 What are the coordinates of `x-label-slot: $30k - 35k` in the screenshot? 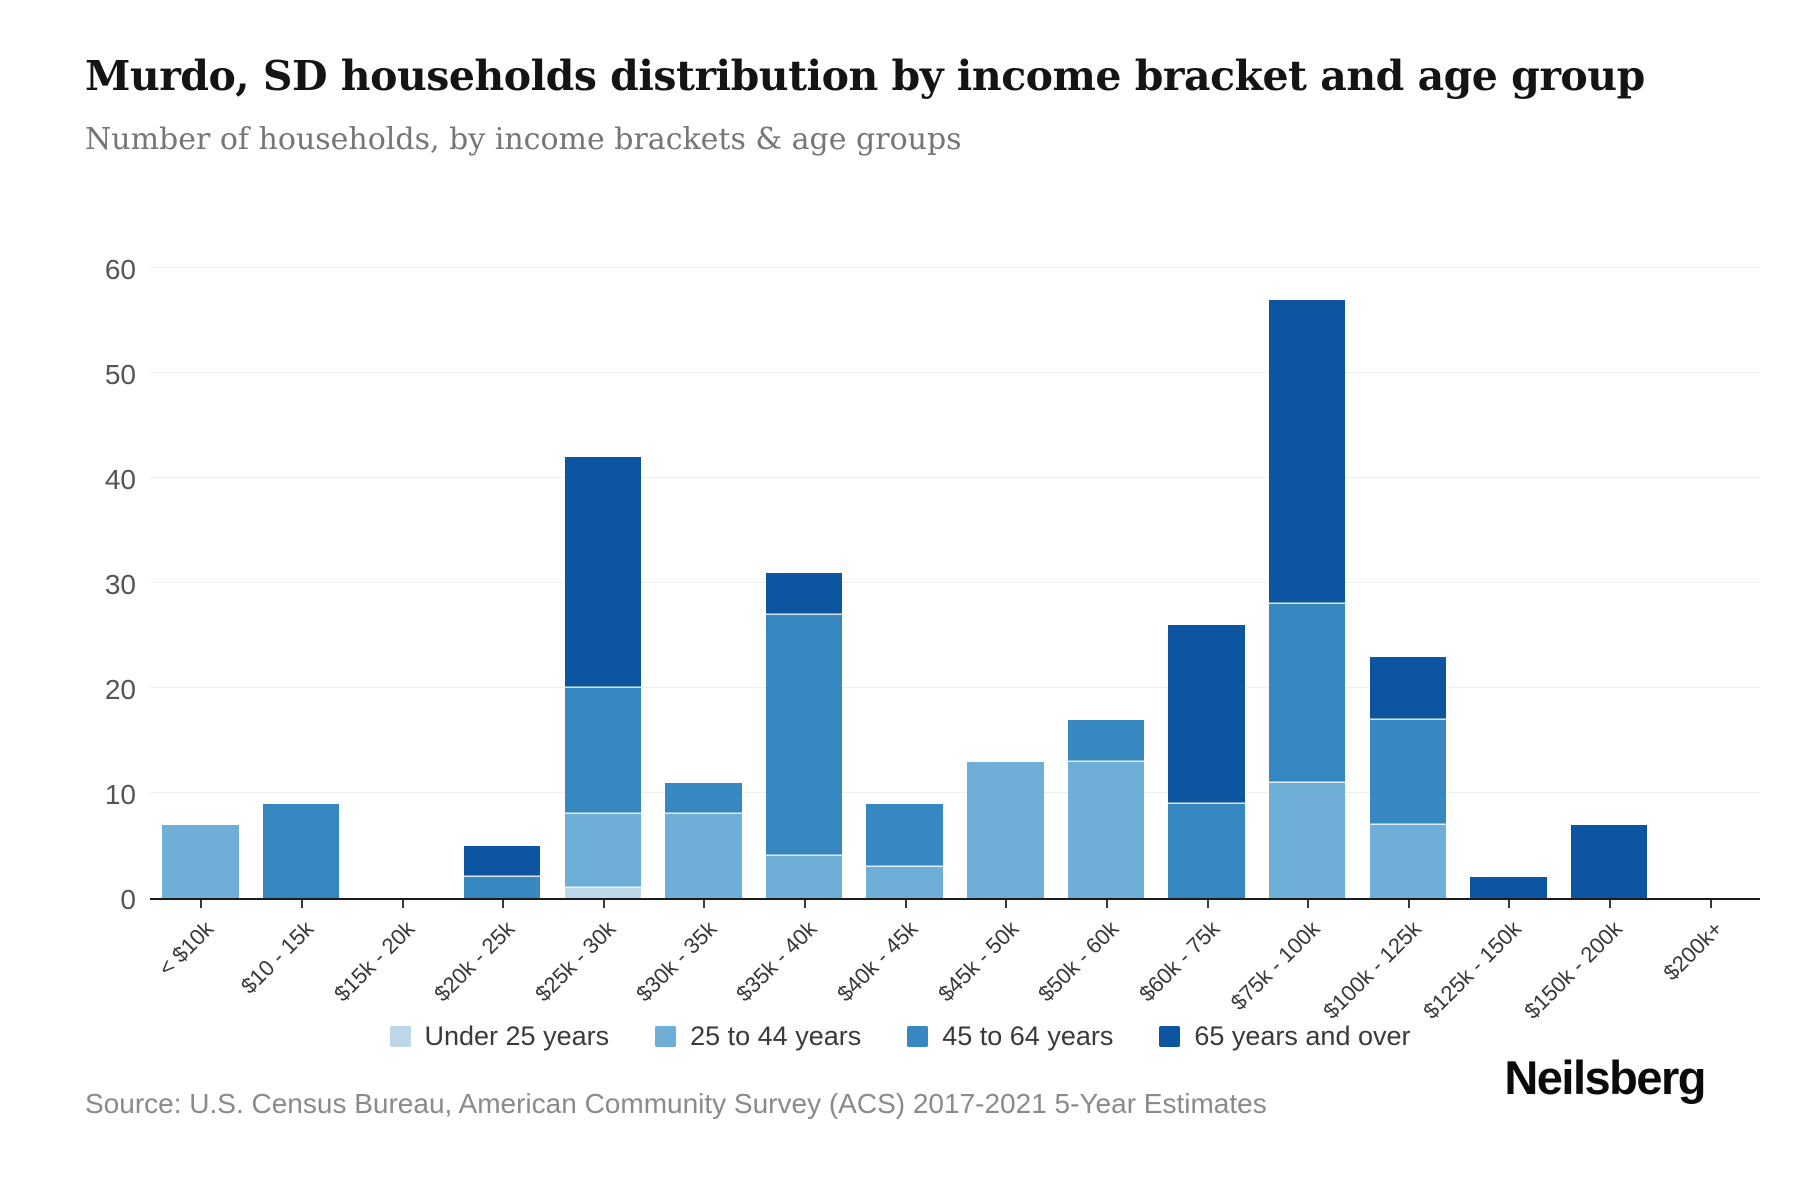 It's located at (692, 967).